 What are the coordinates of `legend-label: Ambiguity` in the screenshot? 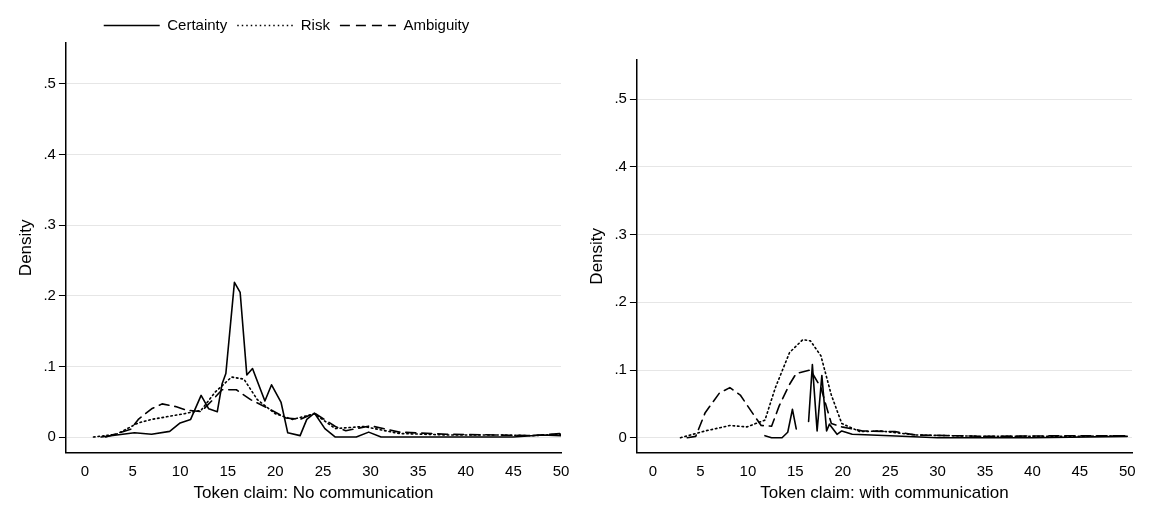 It's located at (436, 24).